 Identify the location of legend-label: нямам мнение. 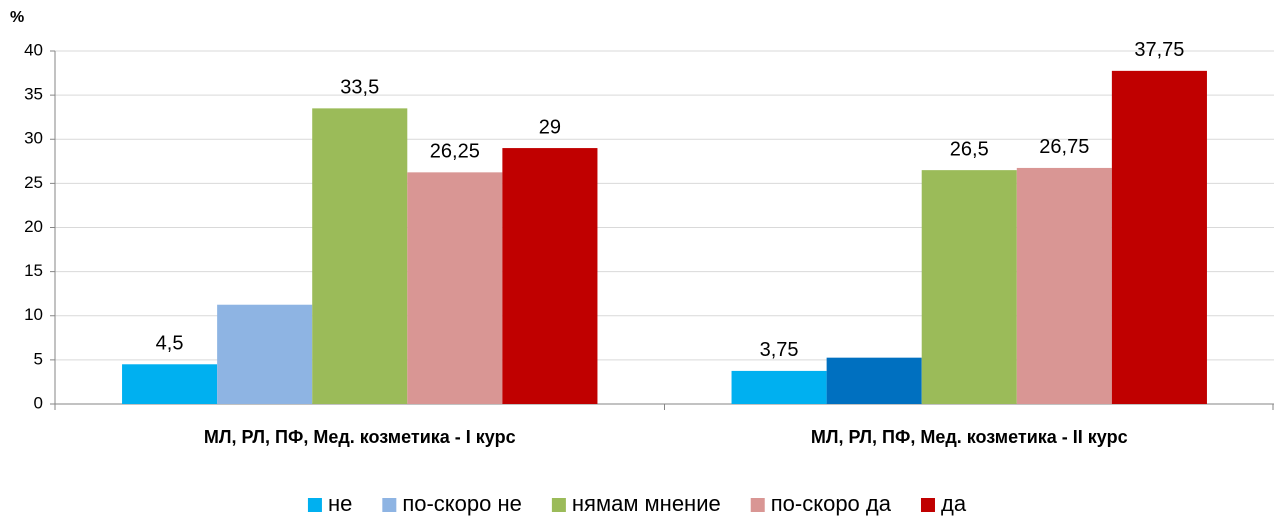
(646, 503).